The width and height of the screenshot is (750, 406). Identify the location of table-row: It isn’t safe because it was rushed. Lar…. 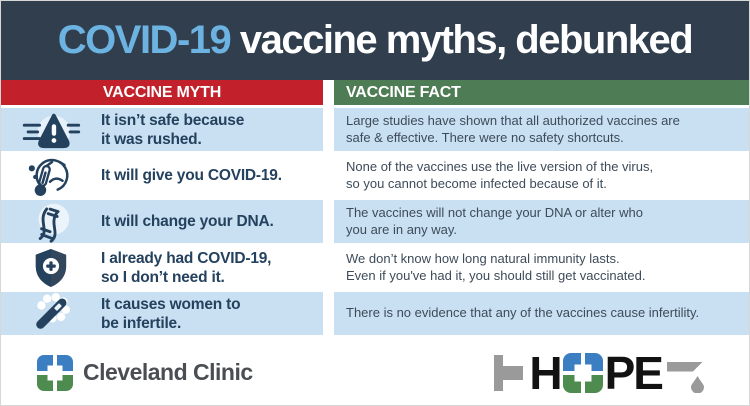
(375, 129).